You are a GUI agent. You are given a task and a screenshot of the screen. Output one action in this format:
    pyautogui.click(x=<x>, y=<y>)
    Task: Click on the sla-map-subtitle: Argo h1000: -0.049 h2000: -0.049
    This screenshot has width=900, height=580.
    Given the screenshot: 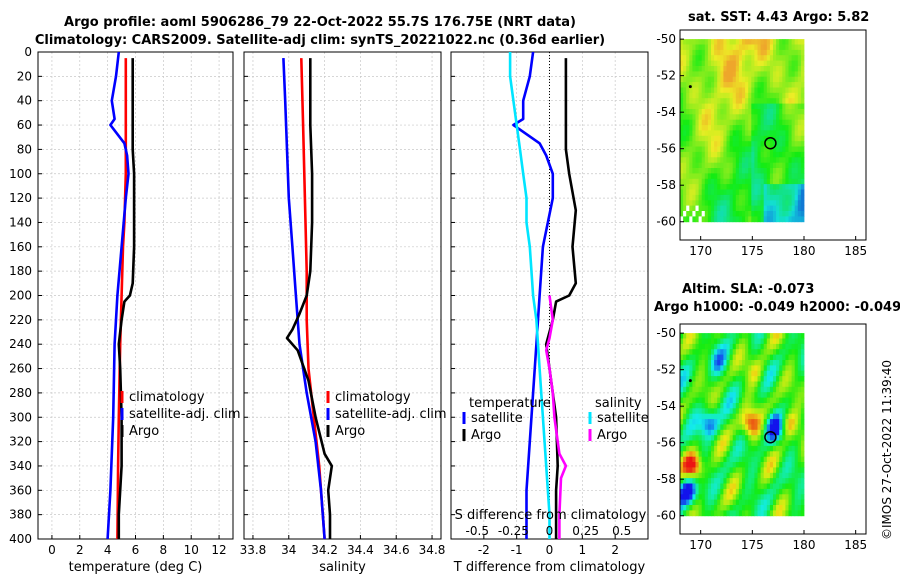 What is the action you would take?
    pyautogui.click(x=777, y=307)
    